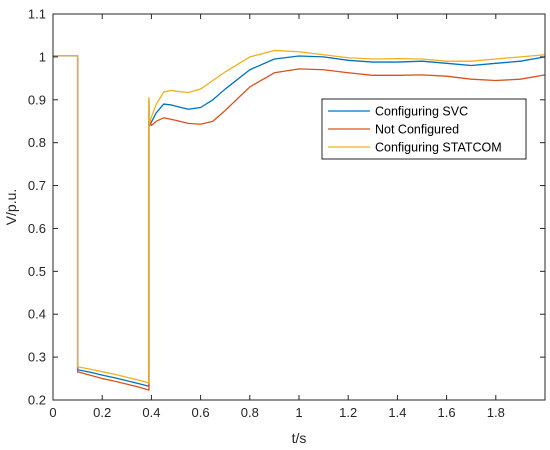 The image size is (550, 450). What do you see at coordinates (397, 412) in the screenshot?
I see `x-tick-label: 1.4` at bounding box center [397, 412].